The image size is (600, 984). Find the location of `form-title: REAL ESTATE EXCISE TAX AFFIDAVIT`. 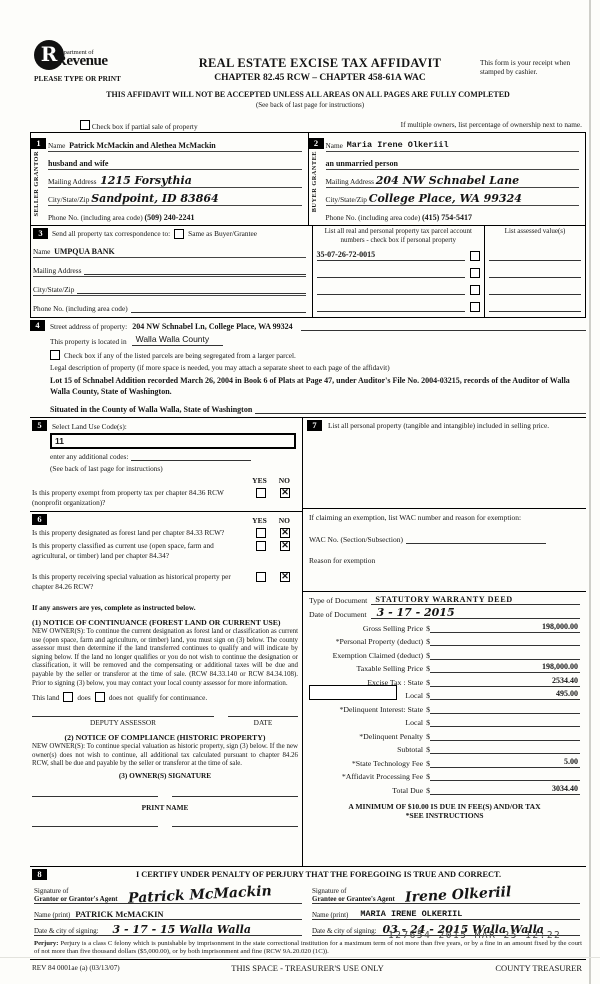

form-title: REAL ESTATE EXCISE TAX AFFIDAVIT is located at coordinates (320, 63).